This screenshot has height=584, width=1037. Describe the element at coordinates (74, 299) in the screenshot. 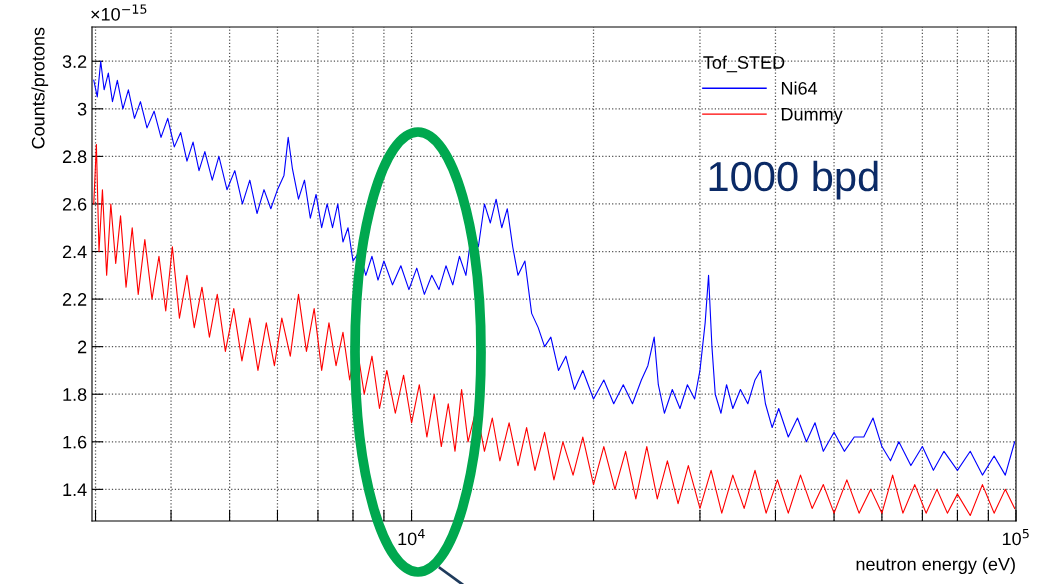

I see `y-tick-label: 2.2` at that location.